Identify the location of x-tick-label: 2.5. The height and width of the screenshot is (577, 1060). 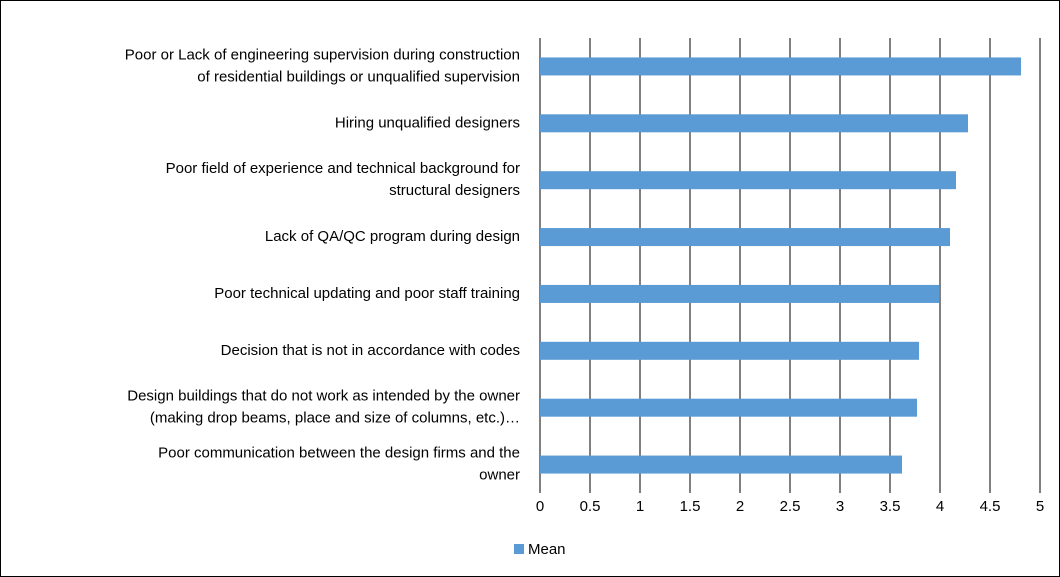
(790, 506).